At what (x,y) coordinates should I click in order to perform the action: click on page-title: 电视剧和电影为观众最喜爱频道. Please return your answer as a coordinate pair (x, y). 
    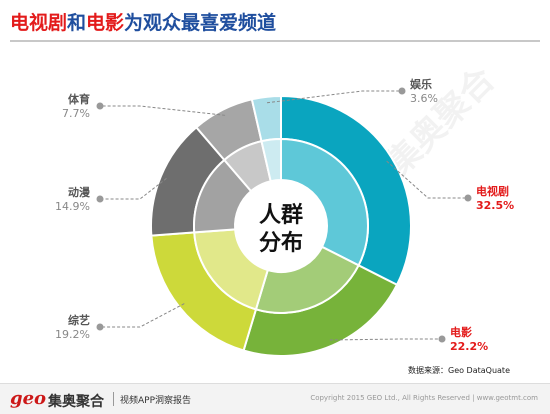
    Looking at the image, I should click on (143, 21).